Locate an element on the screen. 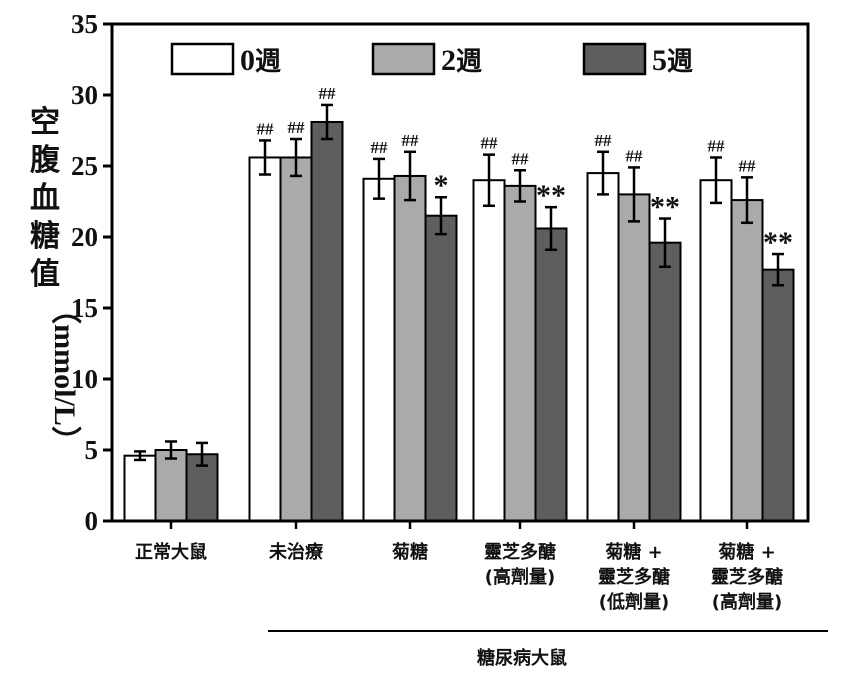 This screenshot has width=850, height=679. category-label: 菊糖 is located at coordinates (410, 552).